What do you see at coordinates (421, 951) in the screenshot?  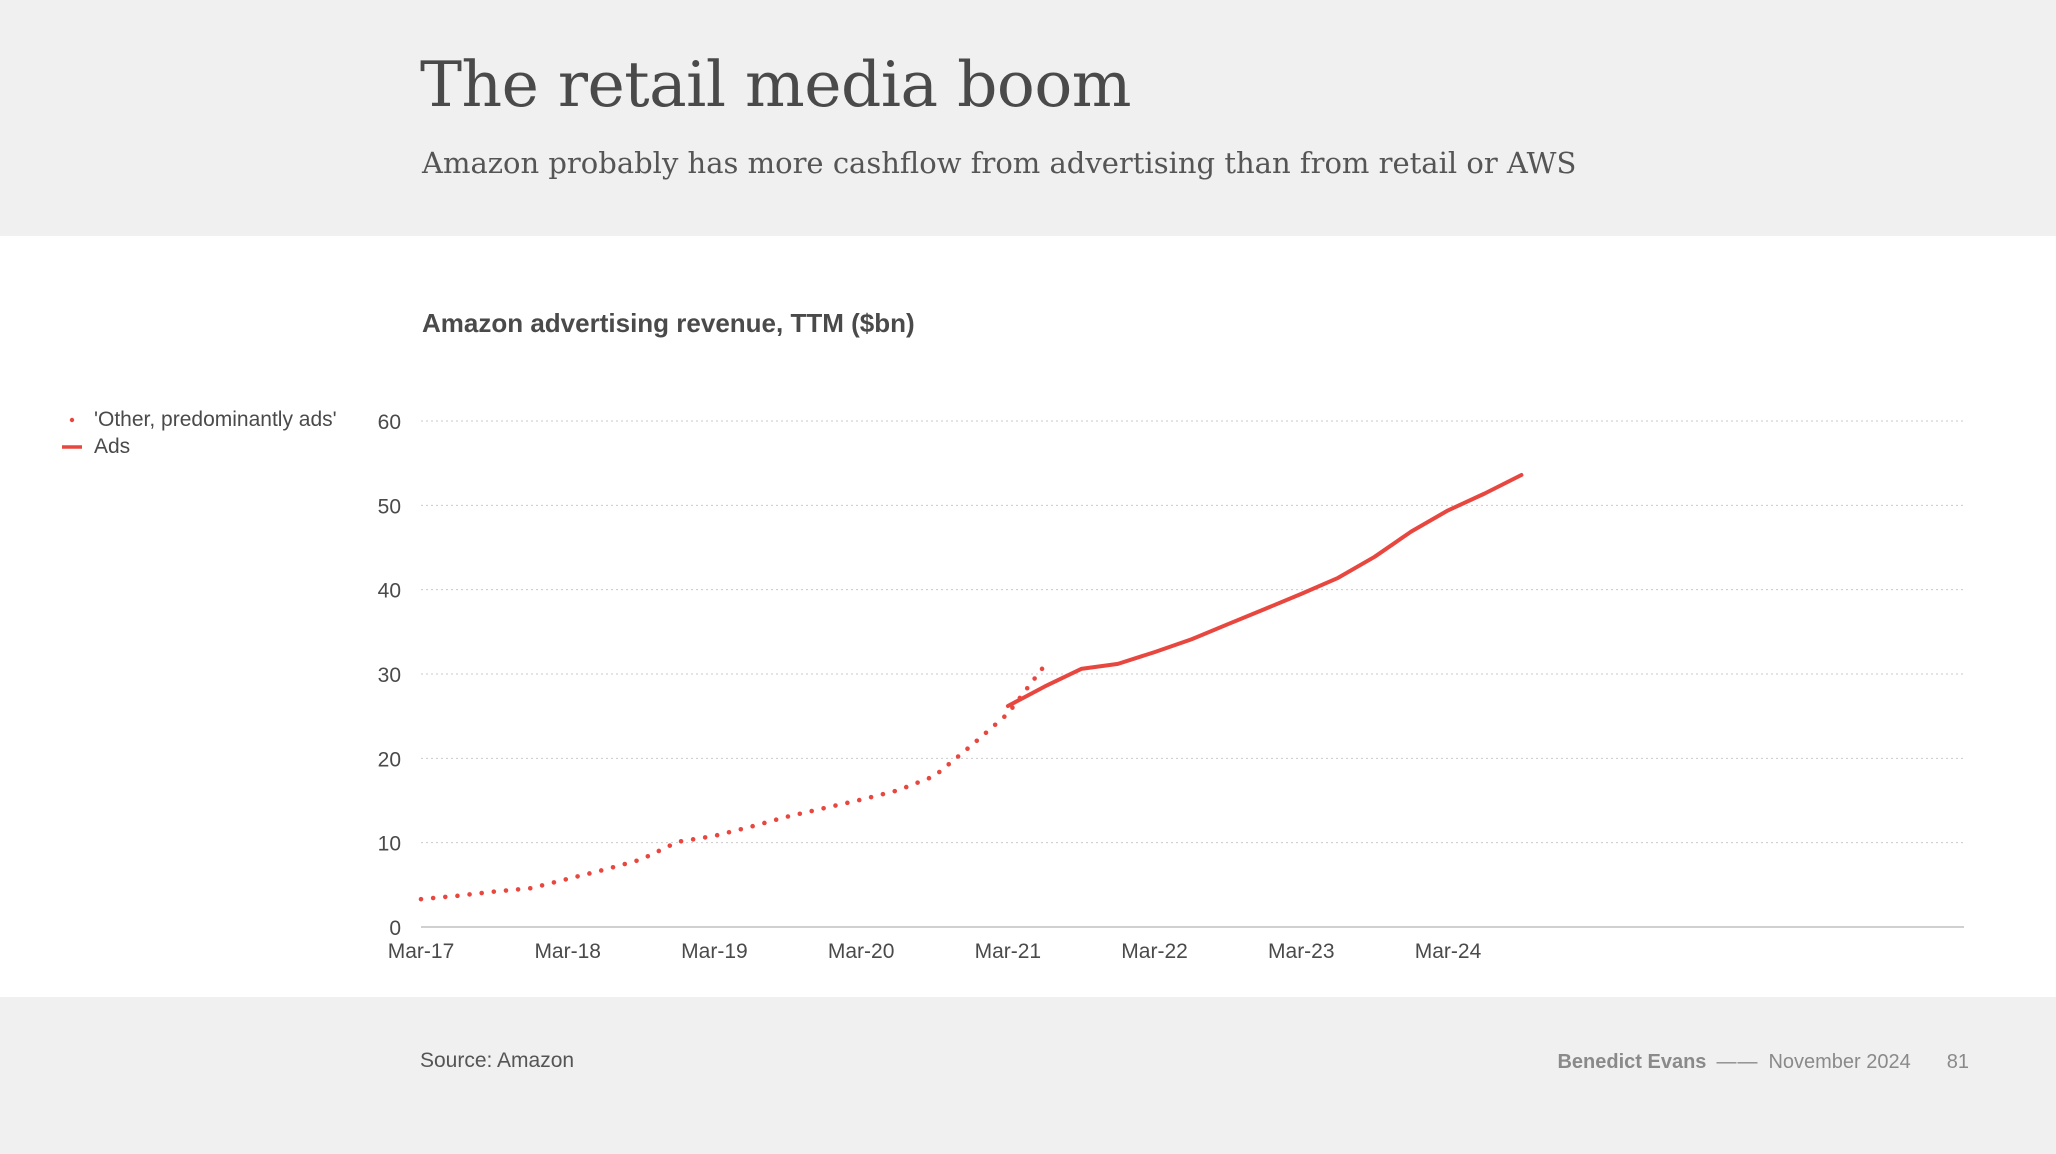 I see `x-tick-label: Mar-17` at bounding box center [421, 951].